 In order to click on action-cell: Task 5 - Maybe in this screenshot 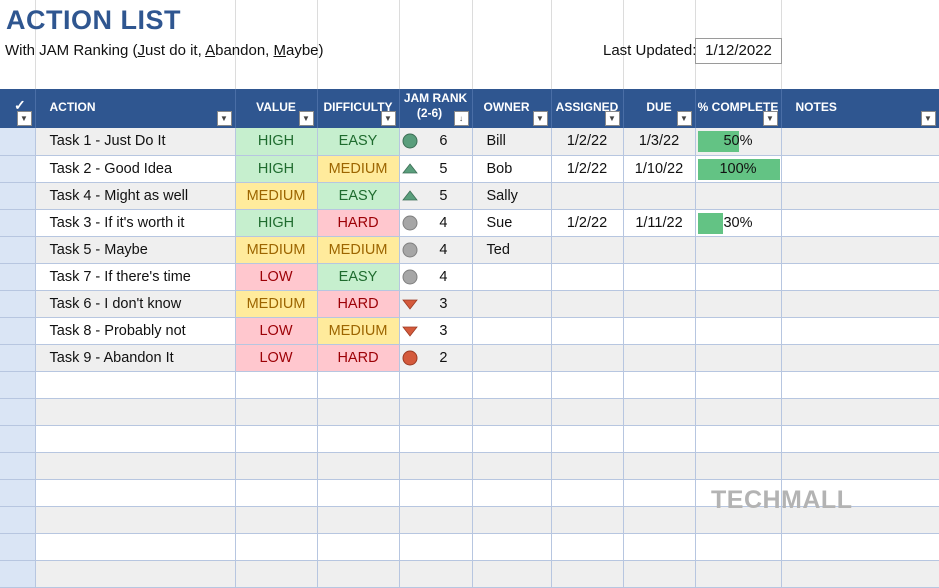, I will do `click(135, 250)`.